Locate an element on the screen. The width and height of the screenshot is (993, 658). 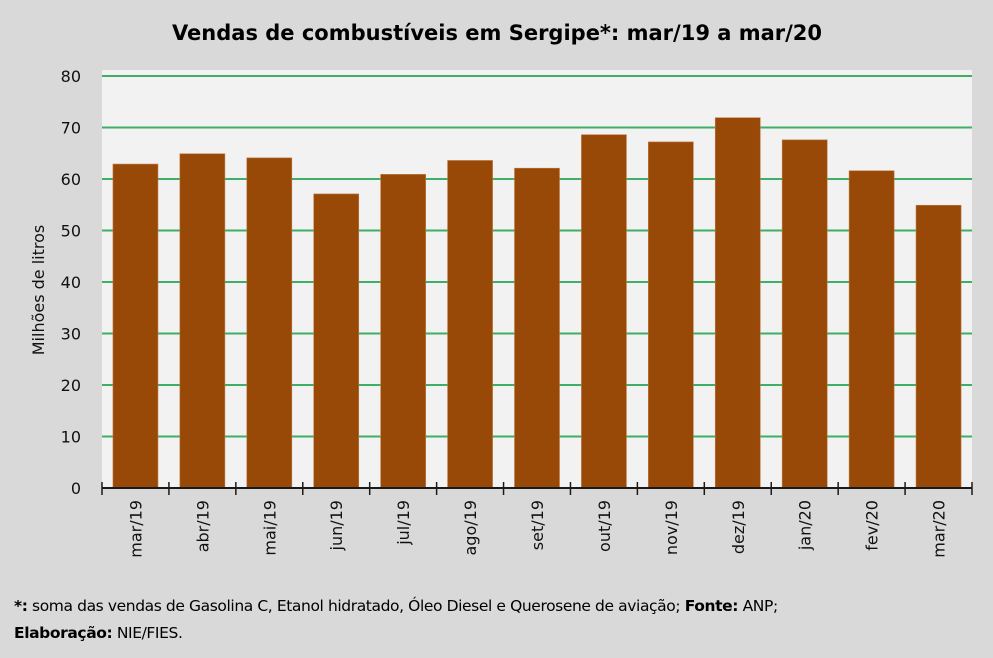
x-tick-label: jan/20 is located at coordinates (805, 525).